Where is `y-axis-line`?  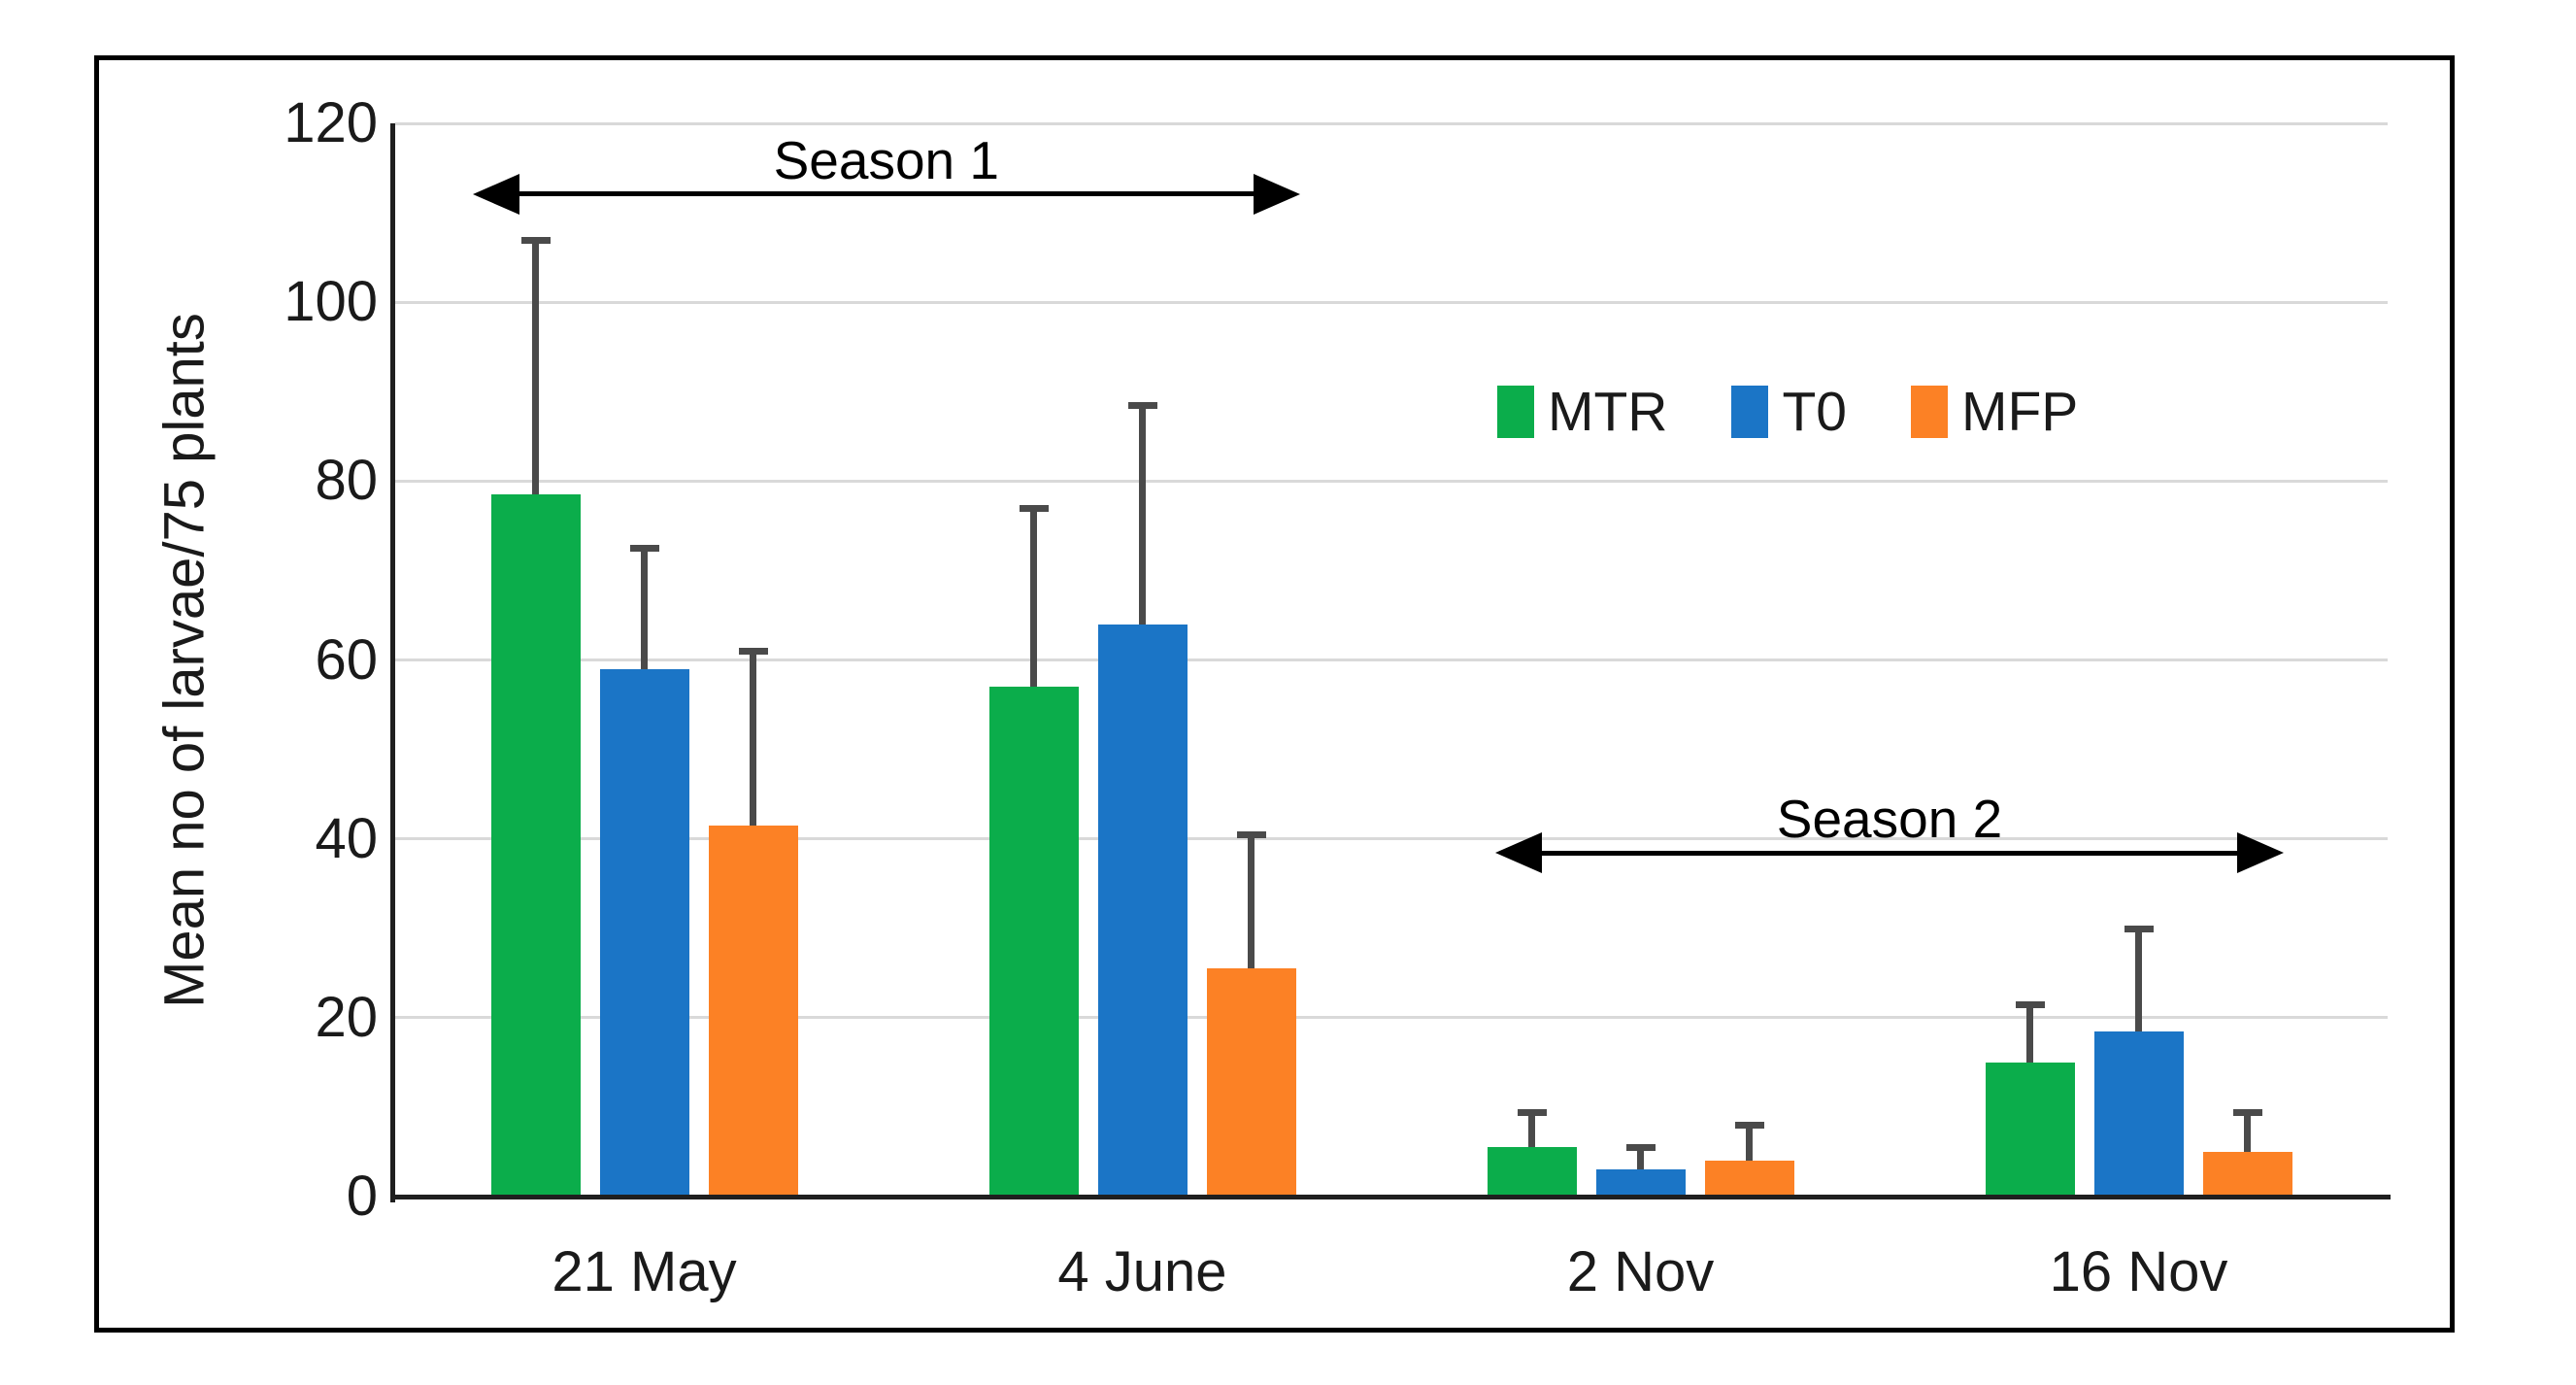 y-axis-line is located at coordinates (392, 662).